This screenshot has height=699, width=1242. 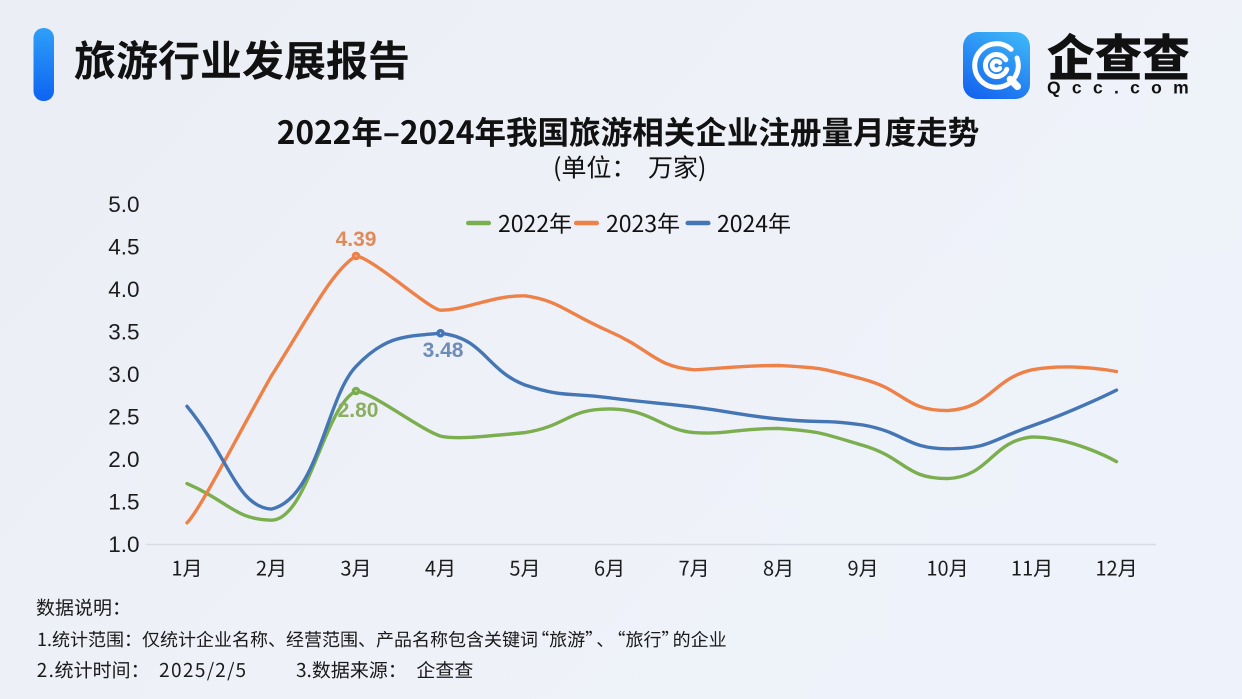 I want to click on svg-text: 3.48, so click(x=443, y=350).